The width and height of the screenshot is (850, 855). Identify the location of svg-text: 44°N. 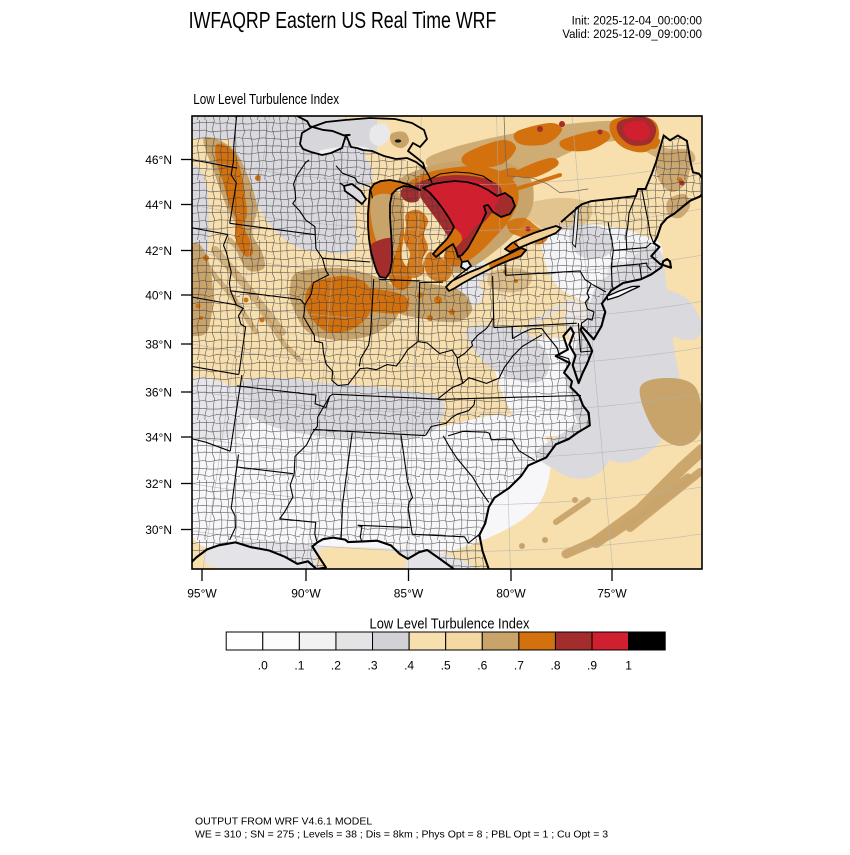
(158, 205).